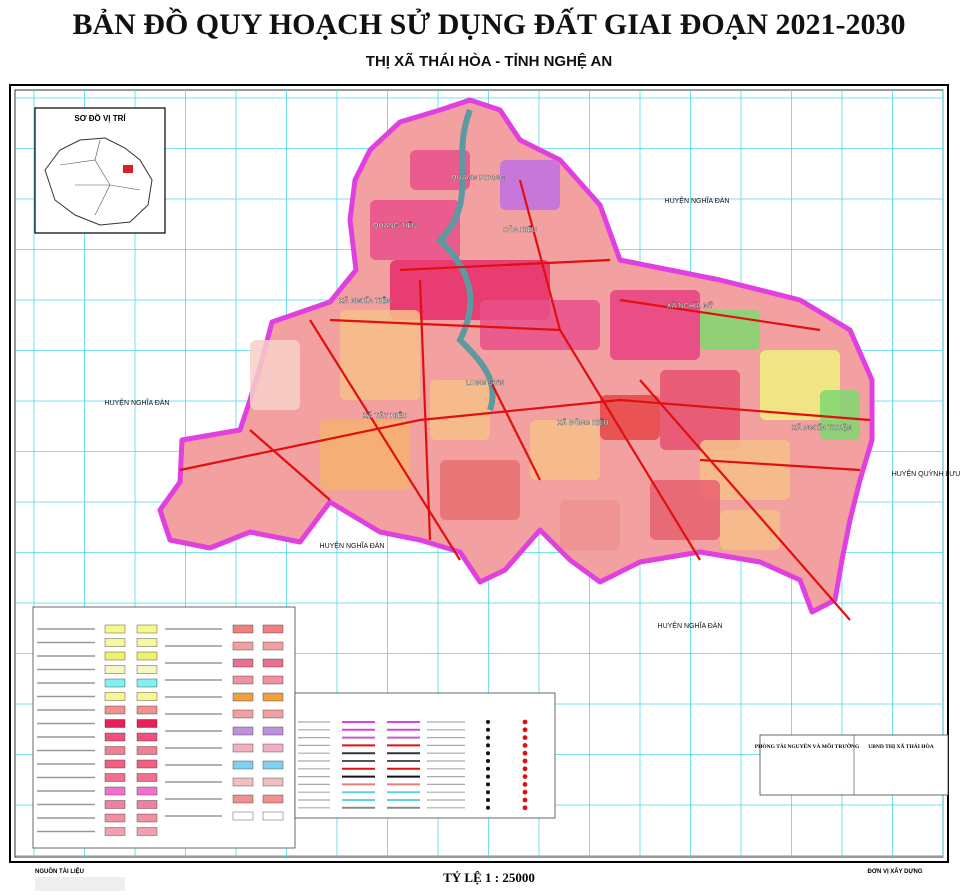 The width and height of the screenshot is (978, 896). I want to click on river, so click(465, 259).